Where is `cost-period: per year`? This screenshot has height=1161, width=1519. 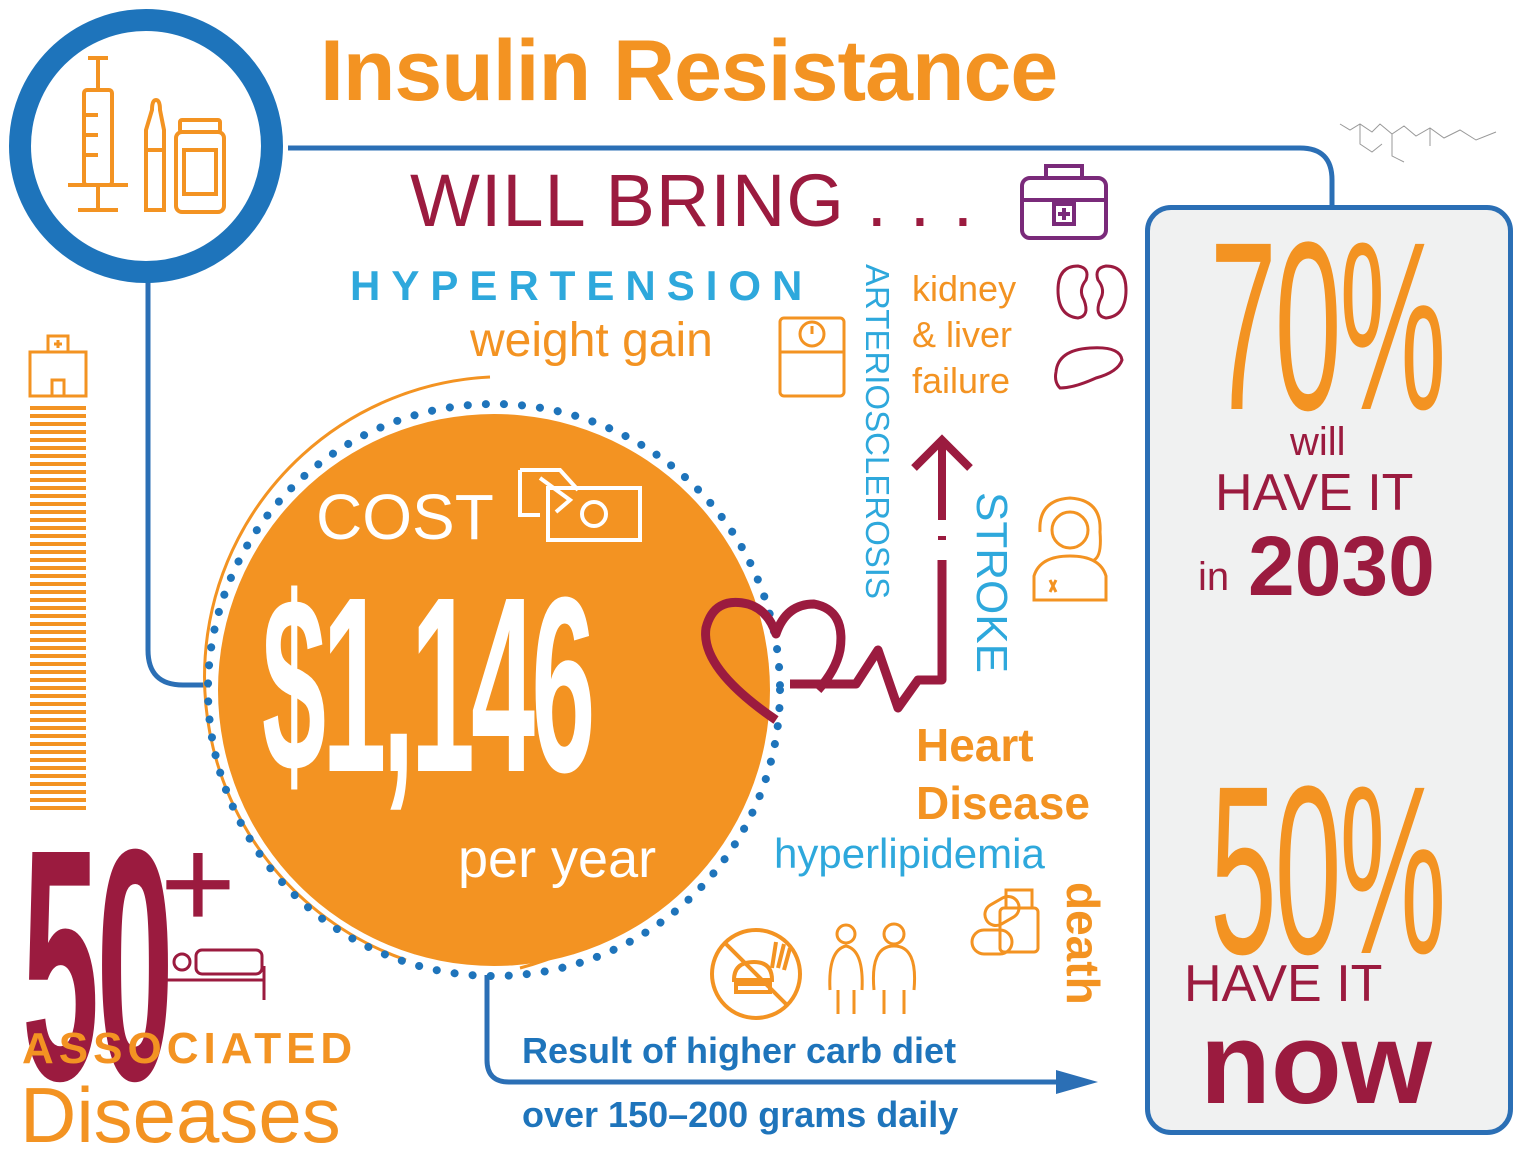 cost-period: per year is located at coordinates (557, 859).